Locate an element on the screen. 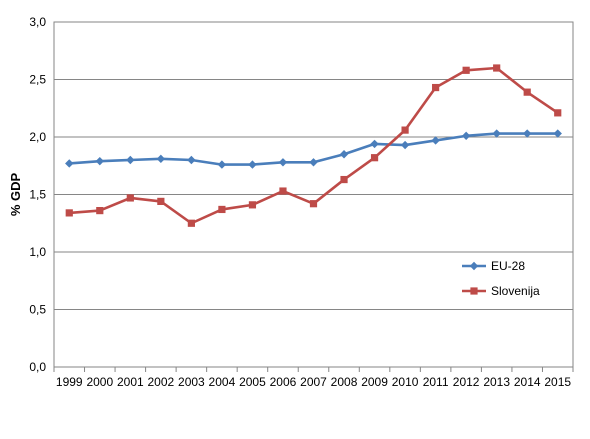  x-tick-label: 2001 is located at coordinates (130, 382).